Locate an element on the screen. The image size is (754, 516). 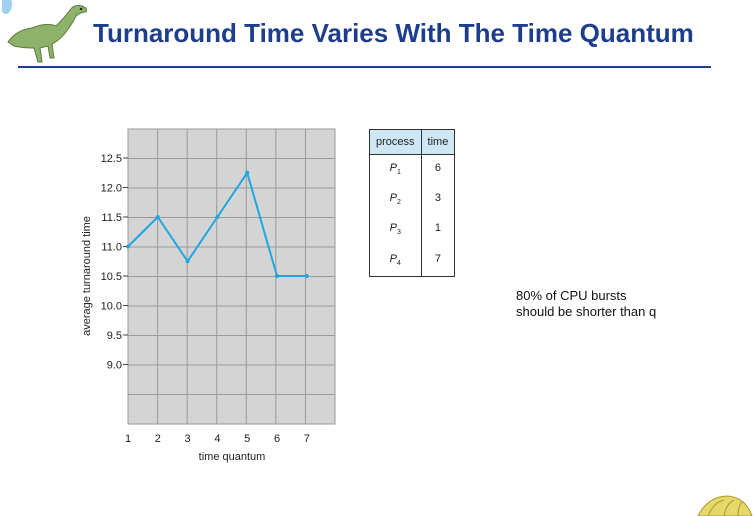
y-tick-label: 9.5 is located at coordinates (114, 336).